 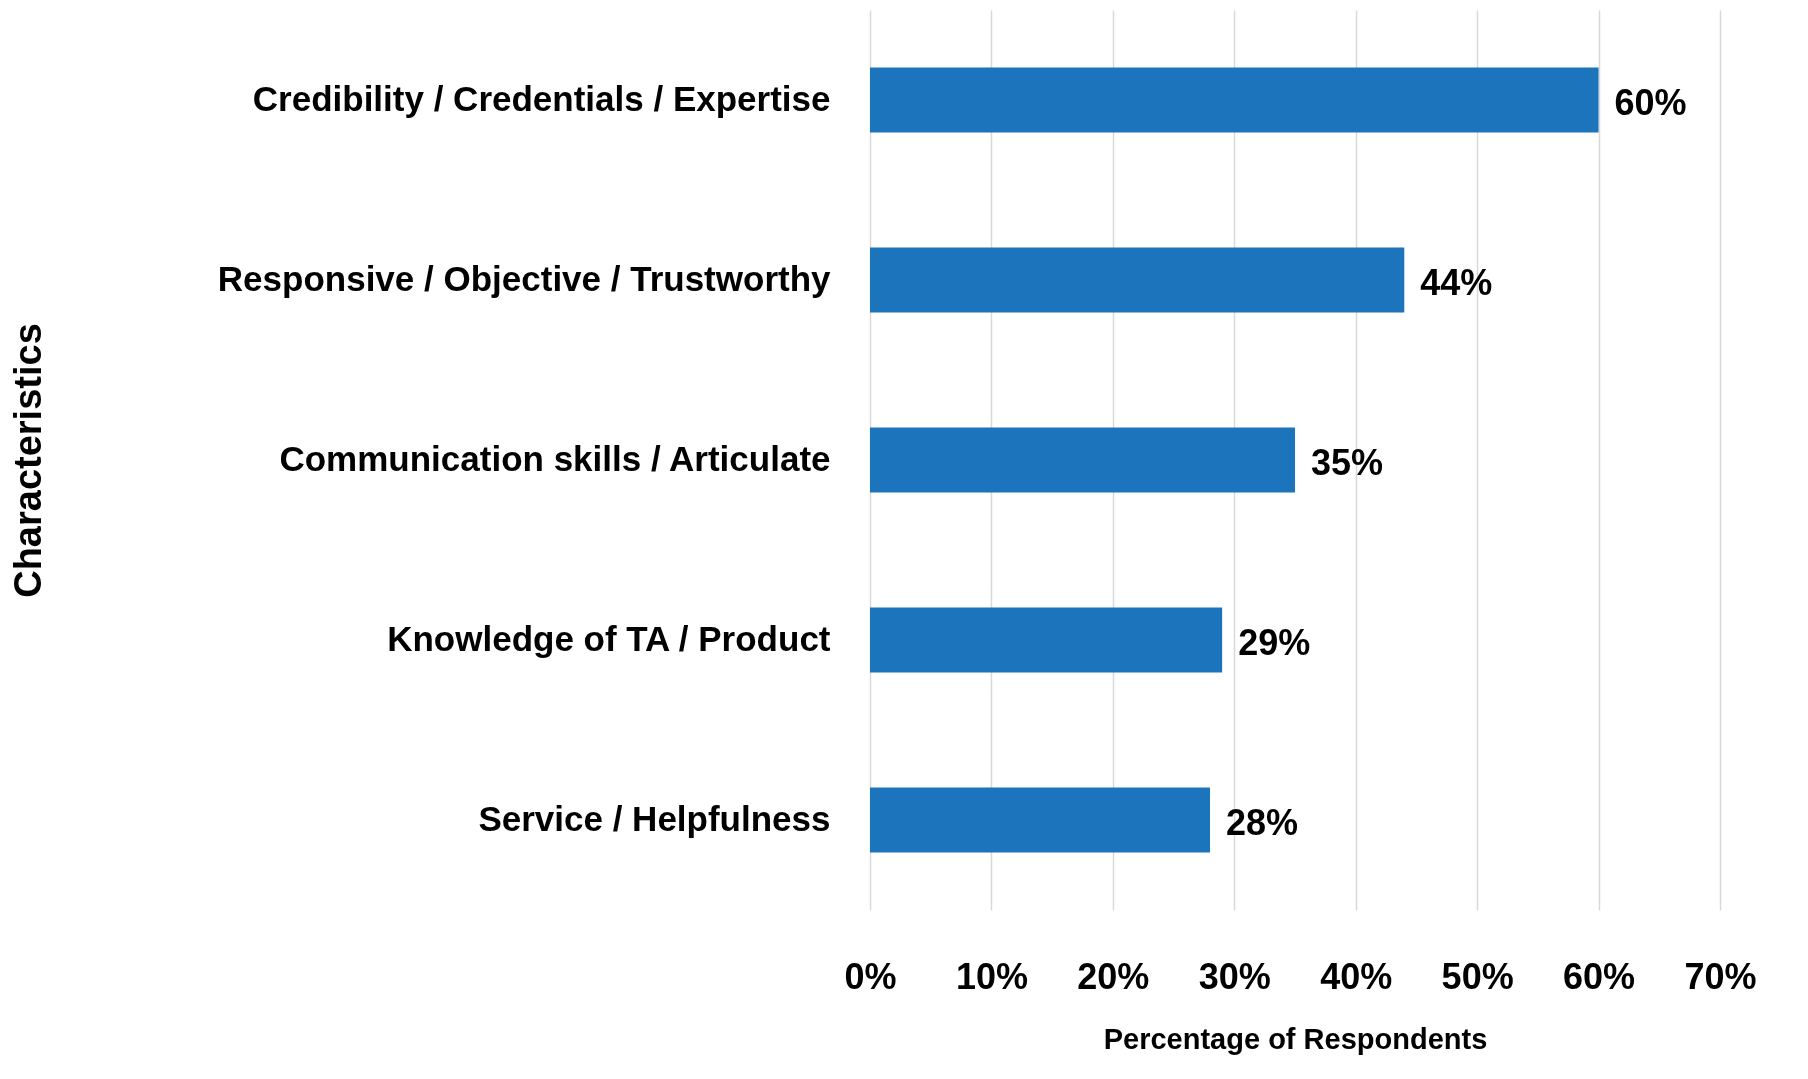 I want to click on data-label: 60%, so click(x=1650, y=102).